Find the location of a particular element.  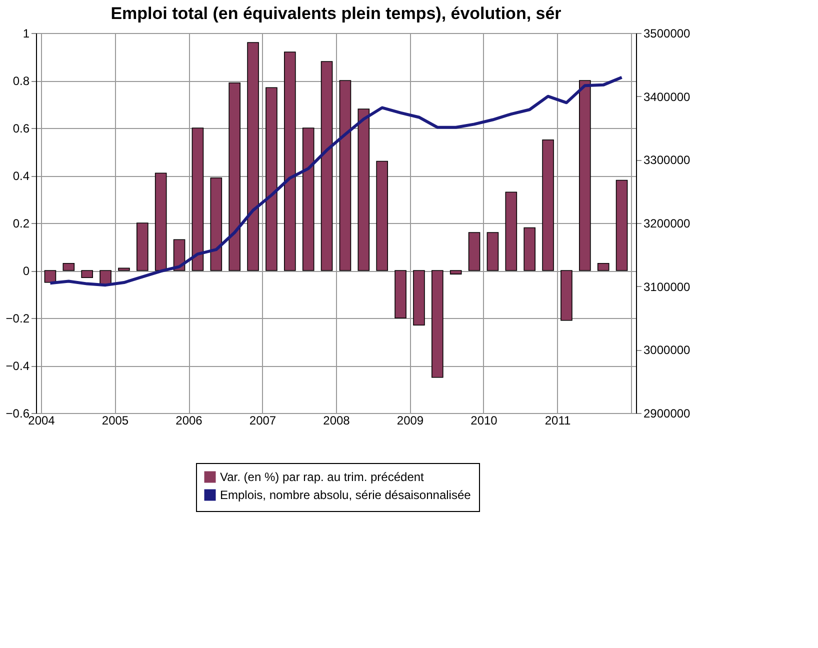

x-tick-label: 2008 is located at coordinates (336, 421).